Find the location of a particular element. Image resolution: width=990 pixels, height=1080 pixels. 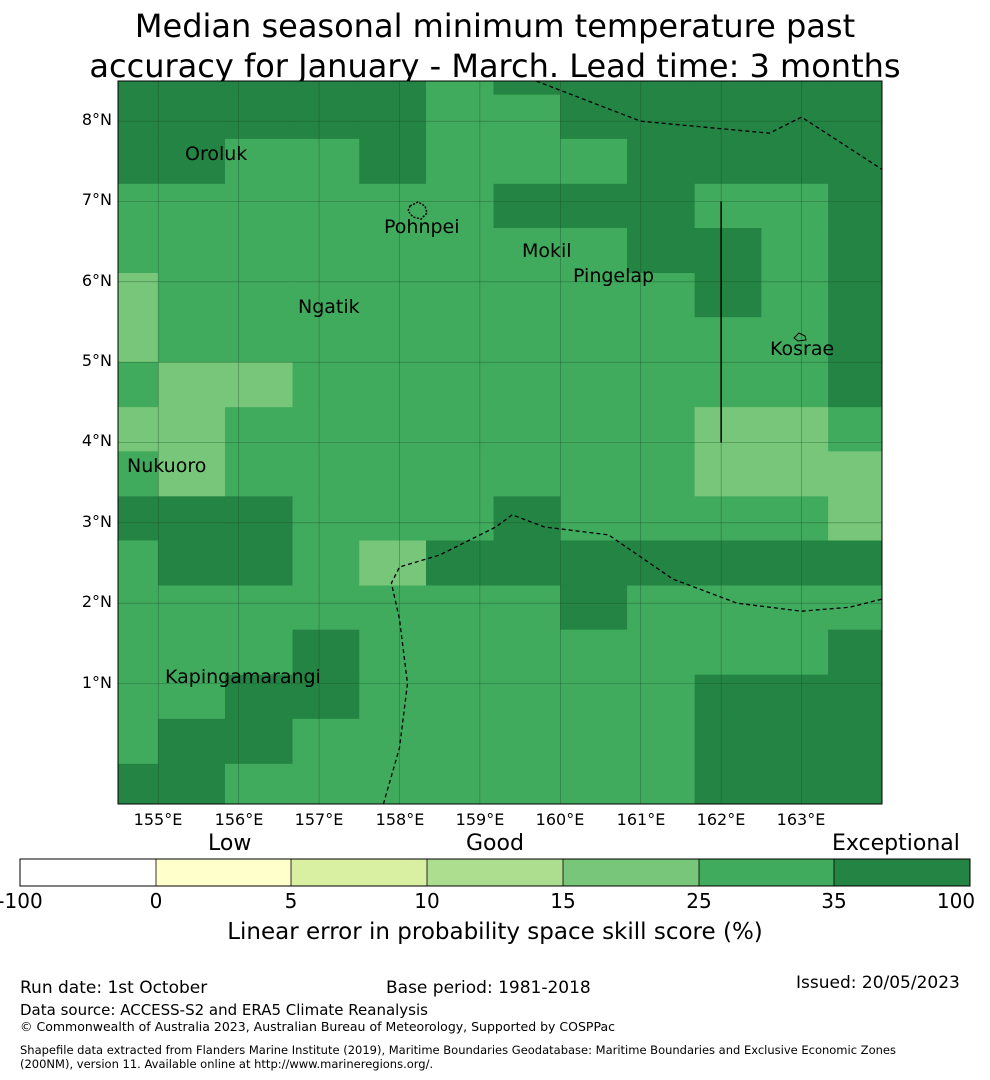

lat-tick-4n: 4°N is located at coordinates (96, 440).